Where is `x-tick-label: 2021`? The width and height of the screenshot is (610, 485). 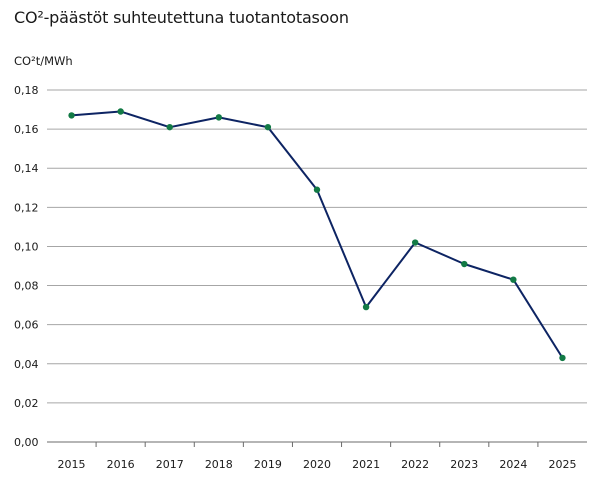
x-tick-label: 2021 is located at coordinates (366, 464).